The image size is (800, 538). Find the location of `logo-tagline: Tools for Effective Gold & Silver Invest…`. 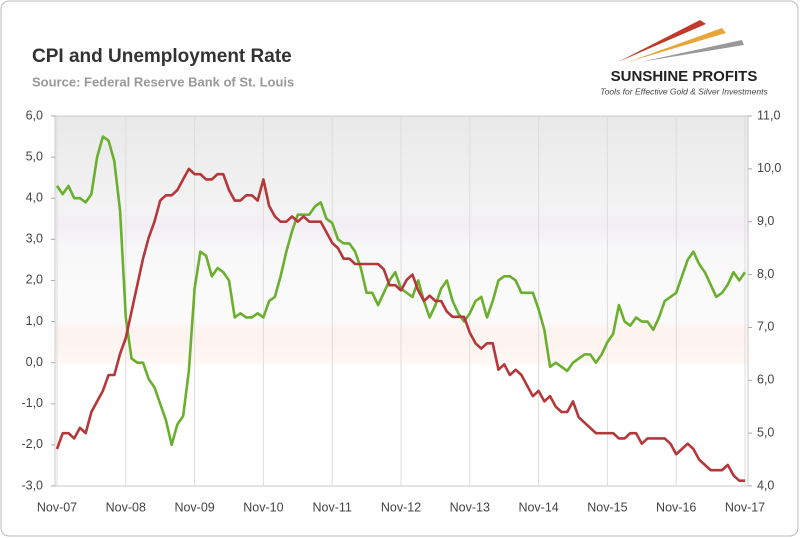

logo-tagline: Tools for Effective Gold & Silver Invest… is located at coordinates (684, 91).